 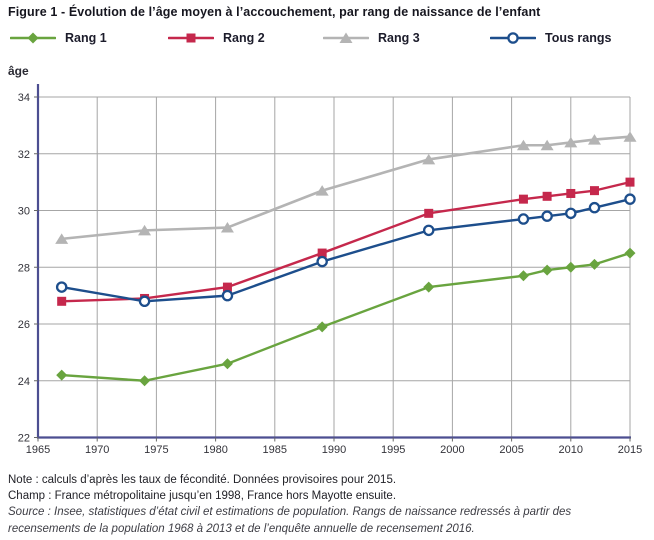 I want to click on svg-text: 28, so click(x=24, y=268).